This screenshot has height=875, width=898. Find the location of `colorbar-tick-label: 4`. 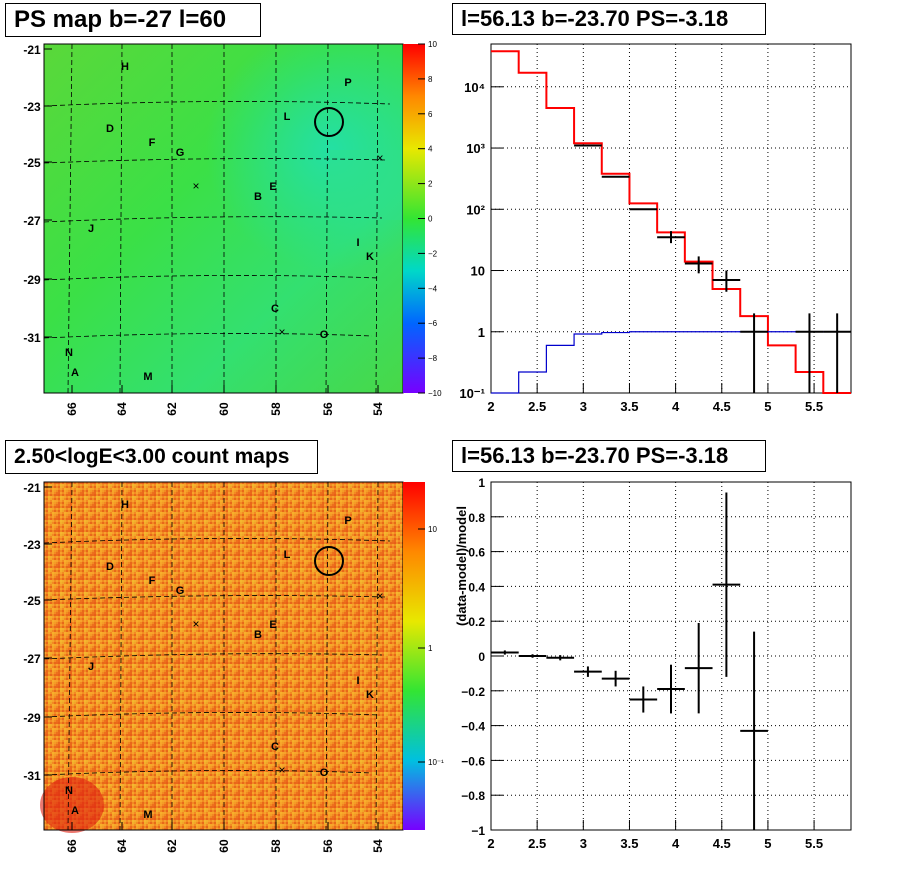

colorbar-tick-label: 4 is located at coordinates (430, 149).